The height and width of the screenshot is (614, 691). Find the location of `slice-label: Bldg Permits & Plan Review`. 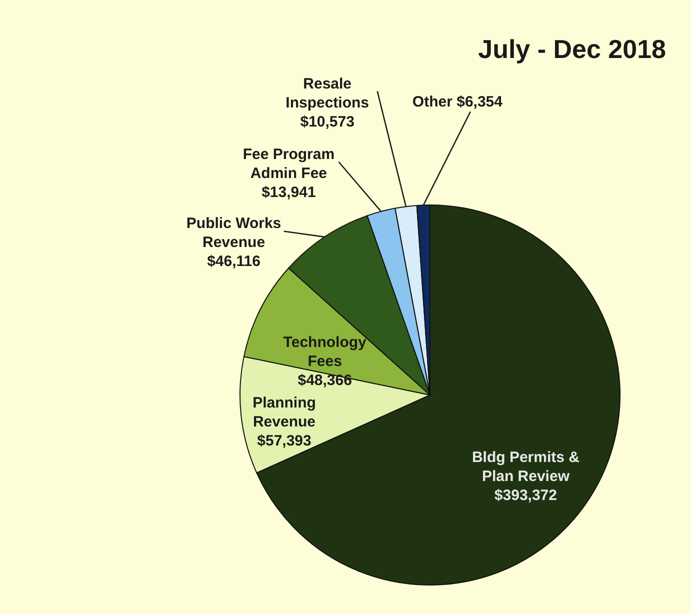

slice-label: Bldg Permits & Plan Review is located at coordinates (526, 466).